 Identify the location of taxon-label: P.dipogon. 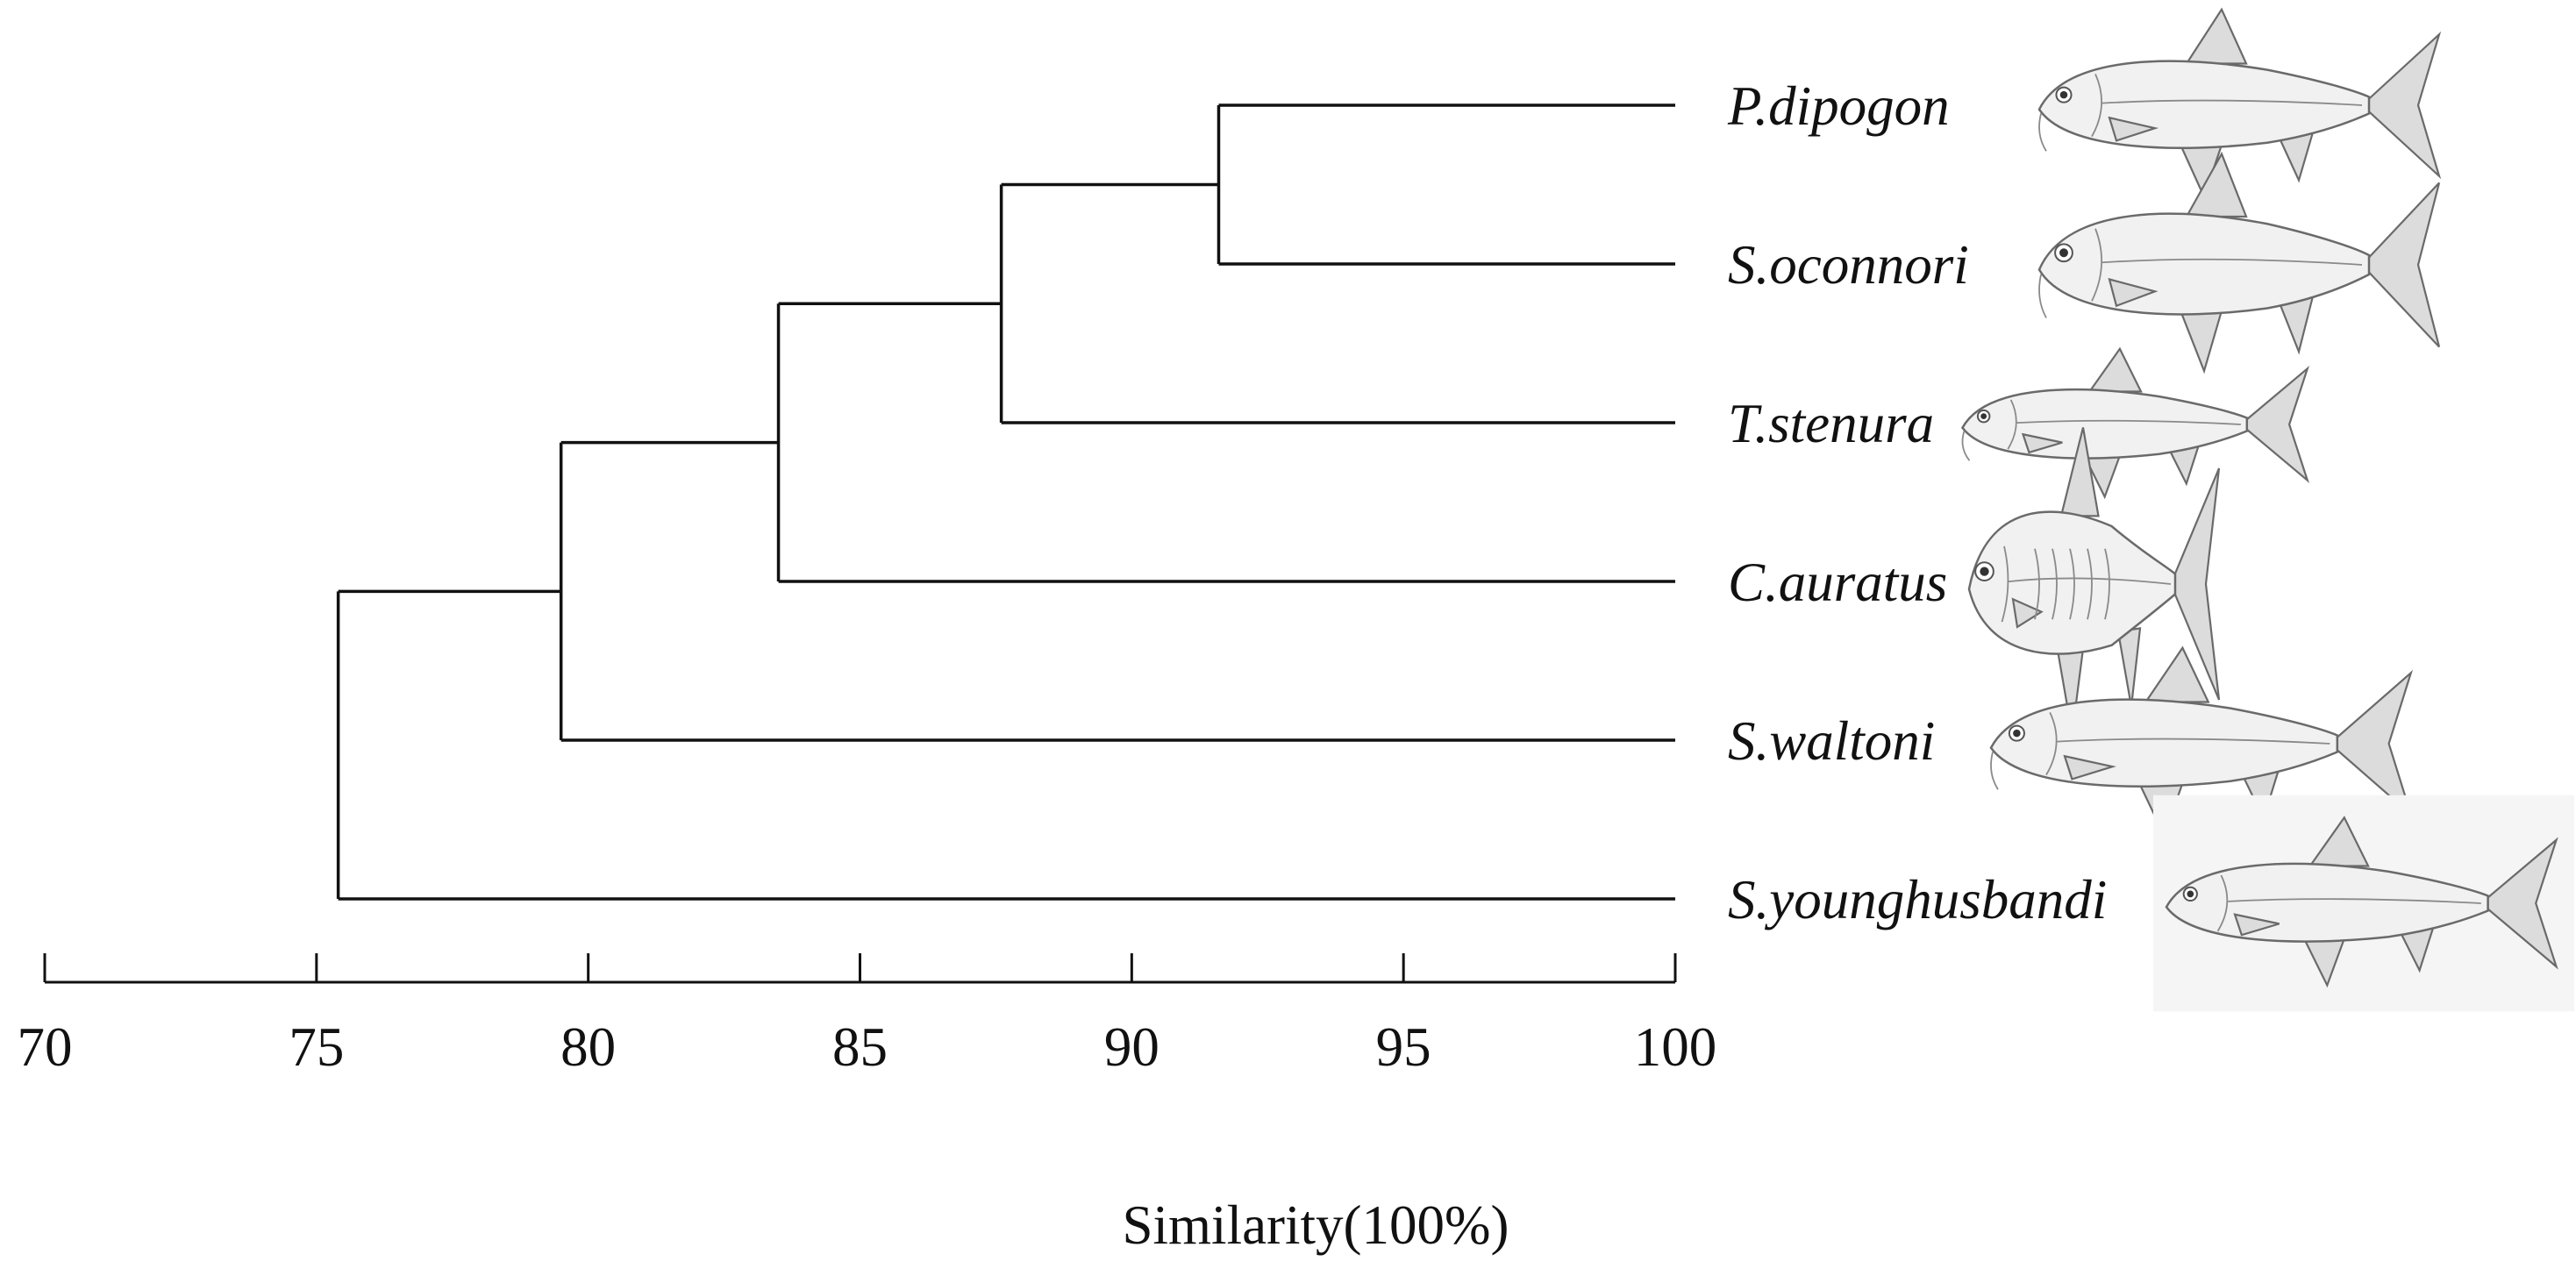
(1839, 106).